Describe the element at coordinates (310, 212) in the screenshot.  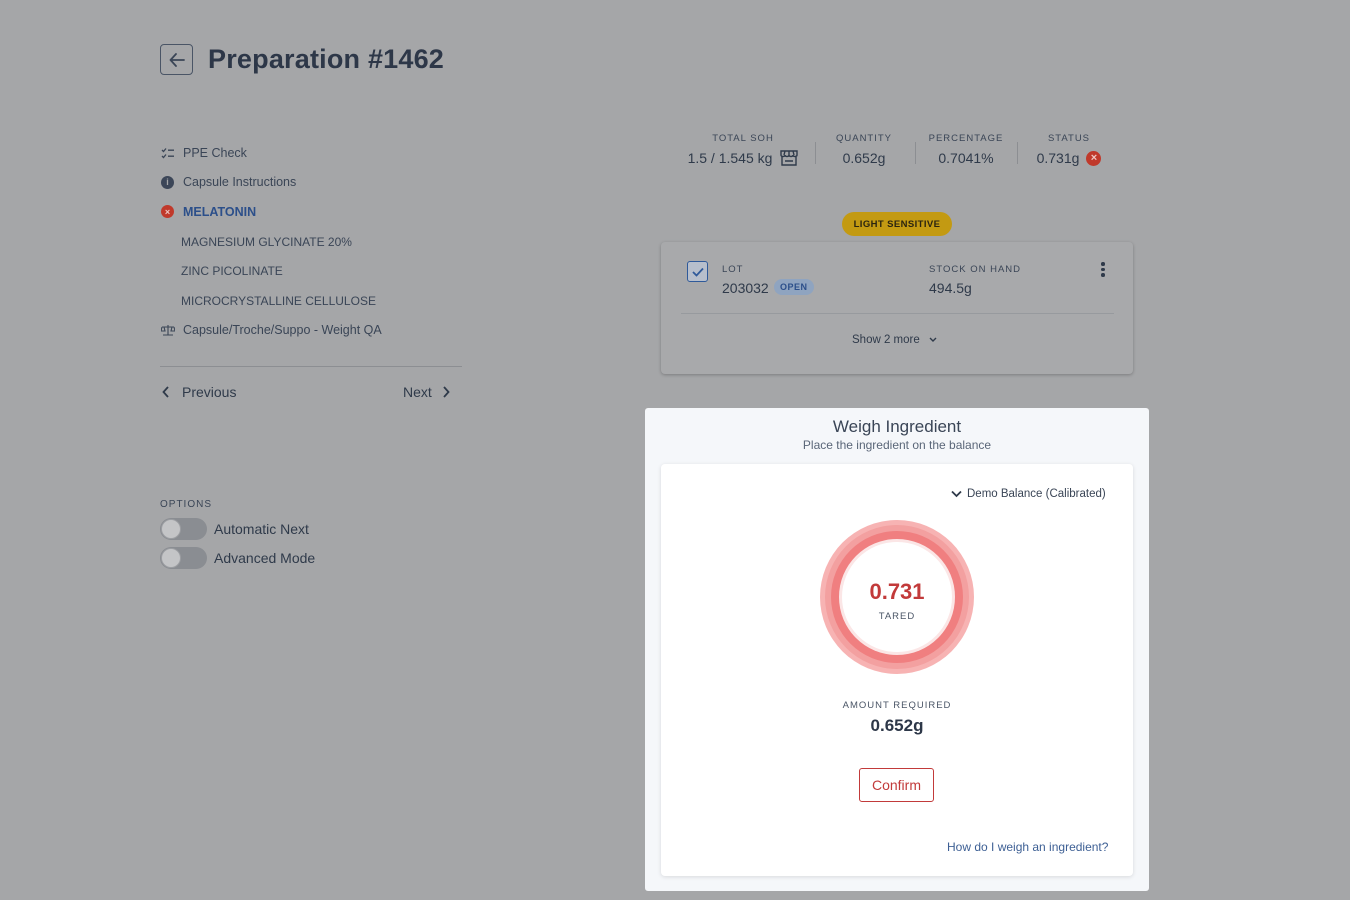
I see `step-melatonin: × MELATONIN` at that location.